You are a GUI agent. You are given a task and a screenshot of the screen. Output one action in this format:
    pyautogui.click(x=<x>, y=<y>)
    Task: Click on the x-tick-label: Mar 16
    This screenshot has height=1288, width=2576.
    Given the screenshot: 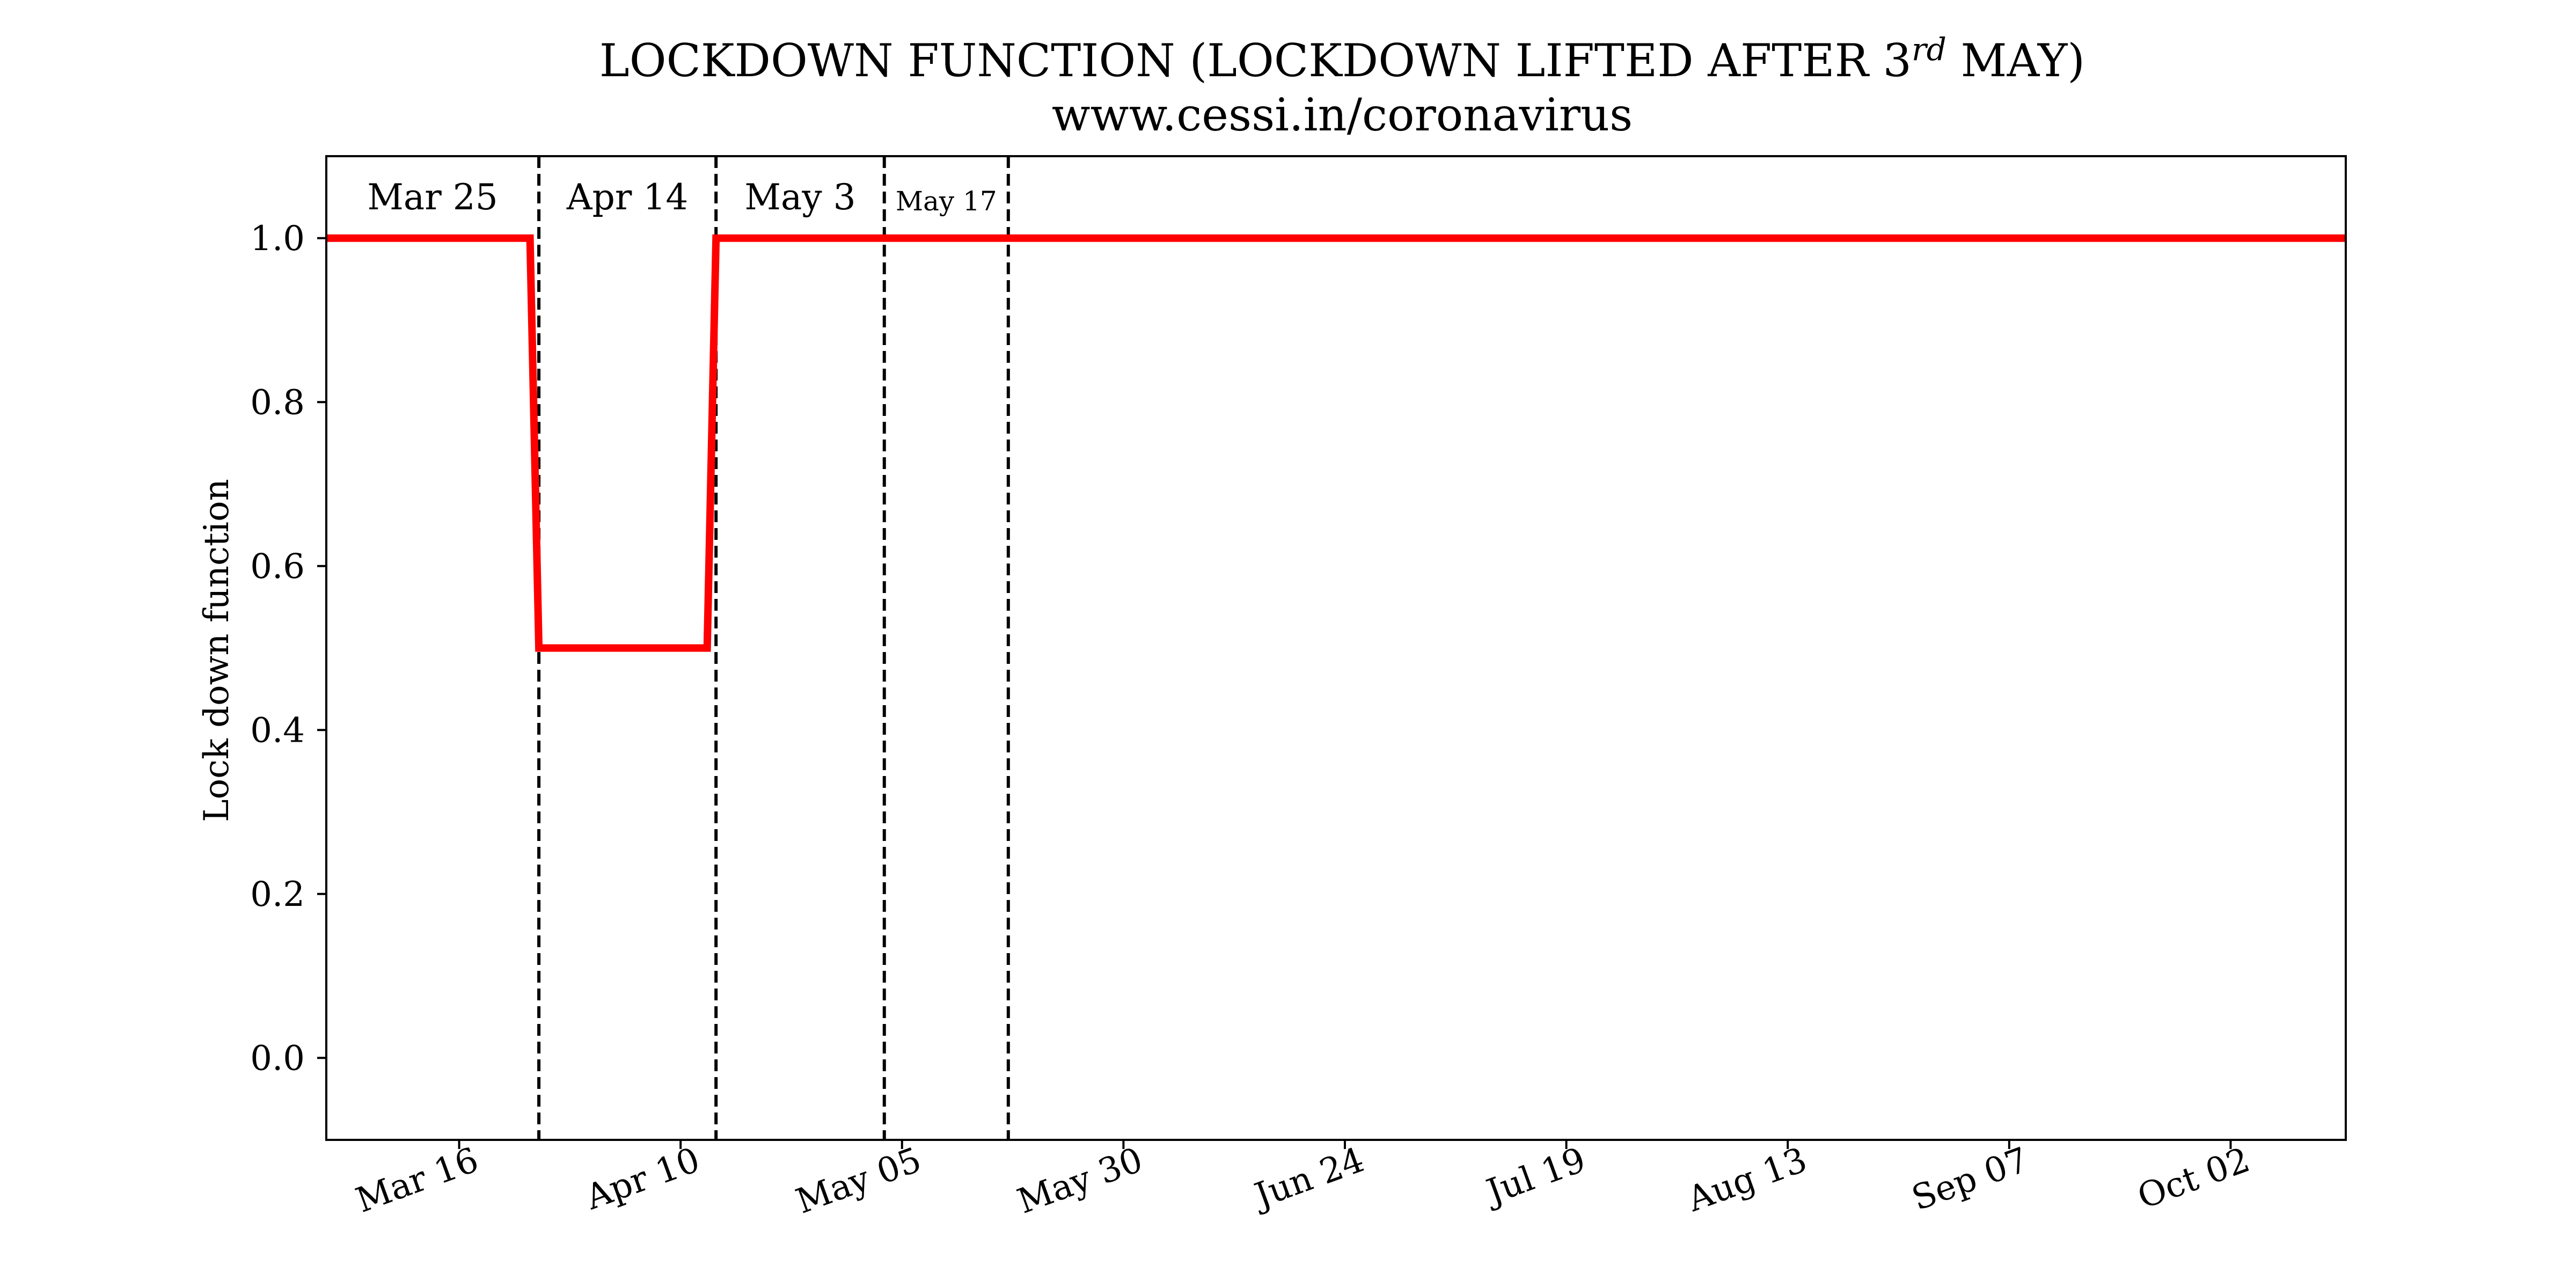 What is the action you would take?
    pyautogui.click(x=417, y=1180)
    